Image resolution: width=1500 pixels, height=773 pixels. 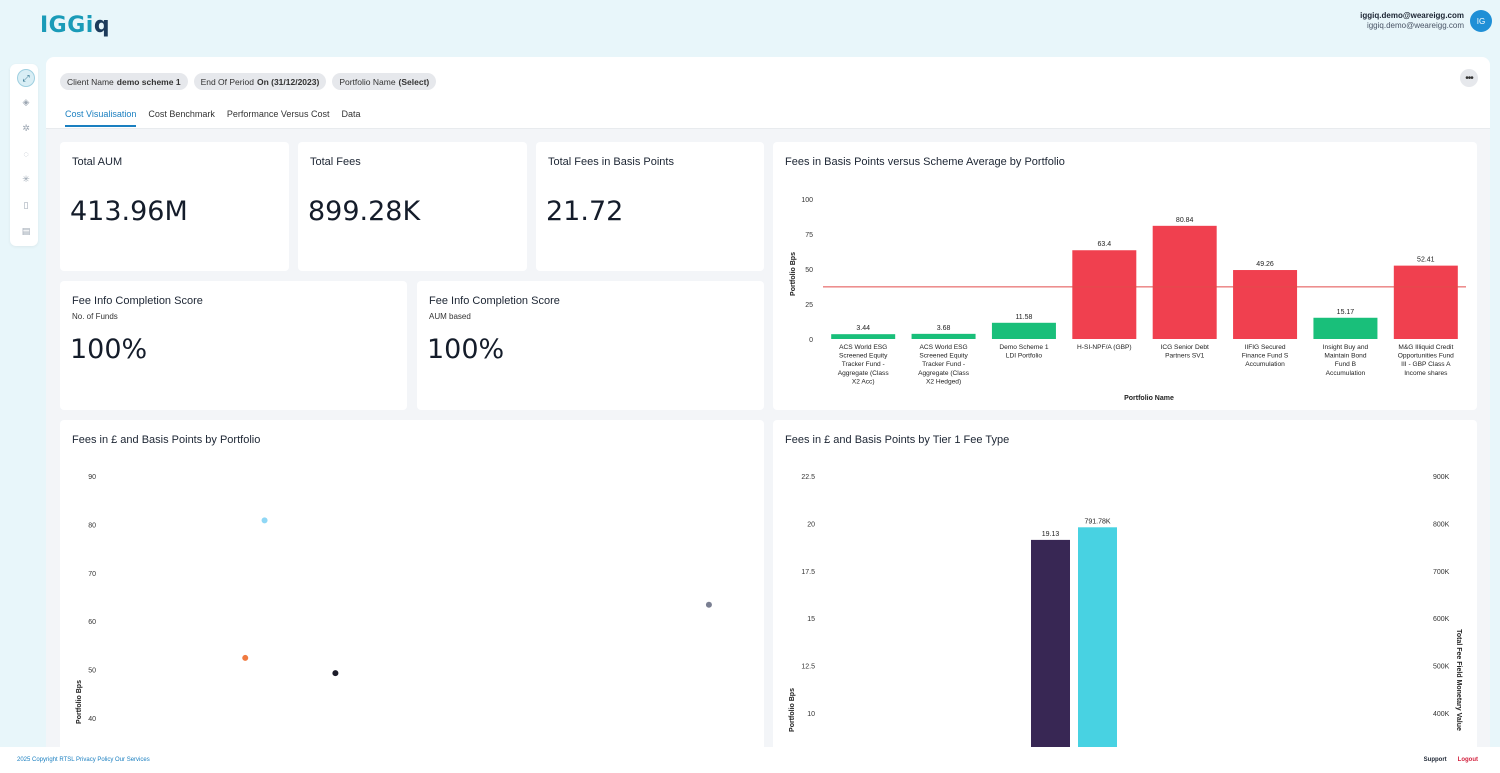 I want to click on dashboard-icon: ◈, so click(x=26, y=101).